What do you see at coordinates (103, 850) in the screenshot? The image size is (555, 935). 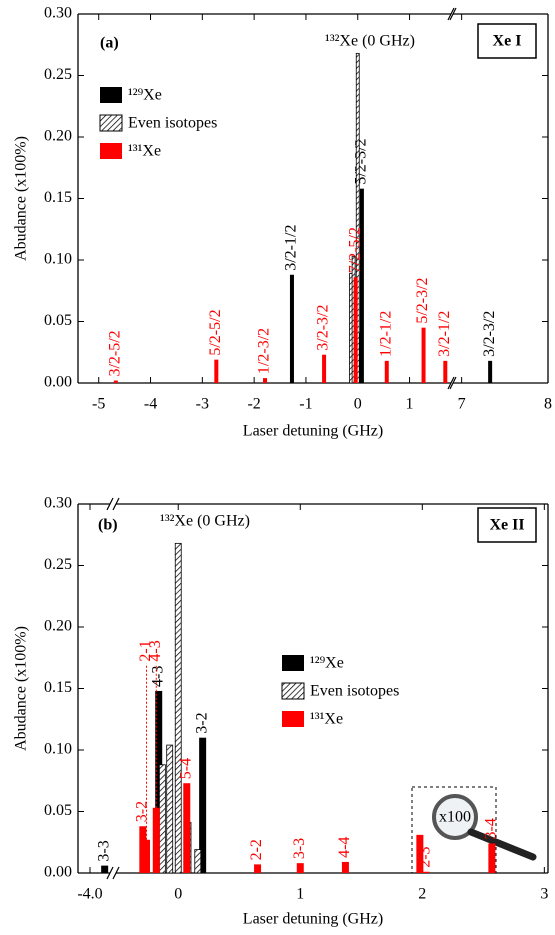 I see `bar-label: 3-3` at bounding box center [103, 850].